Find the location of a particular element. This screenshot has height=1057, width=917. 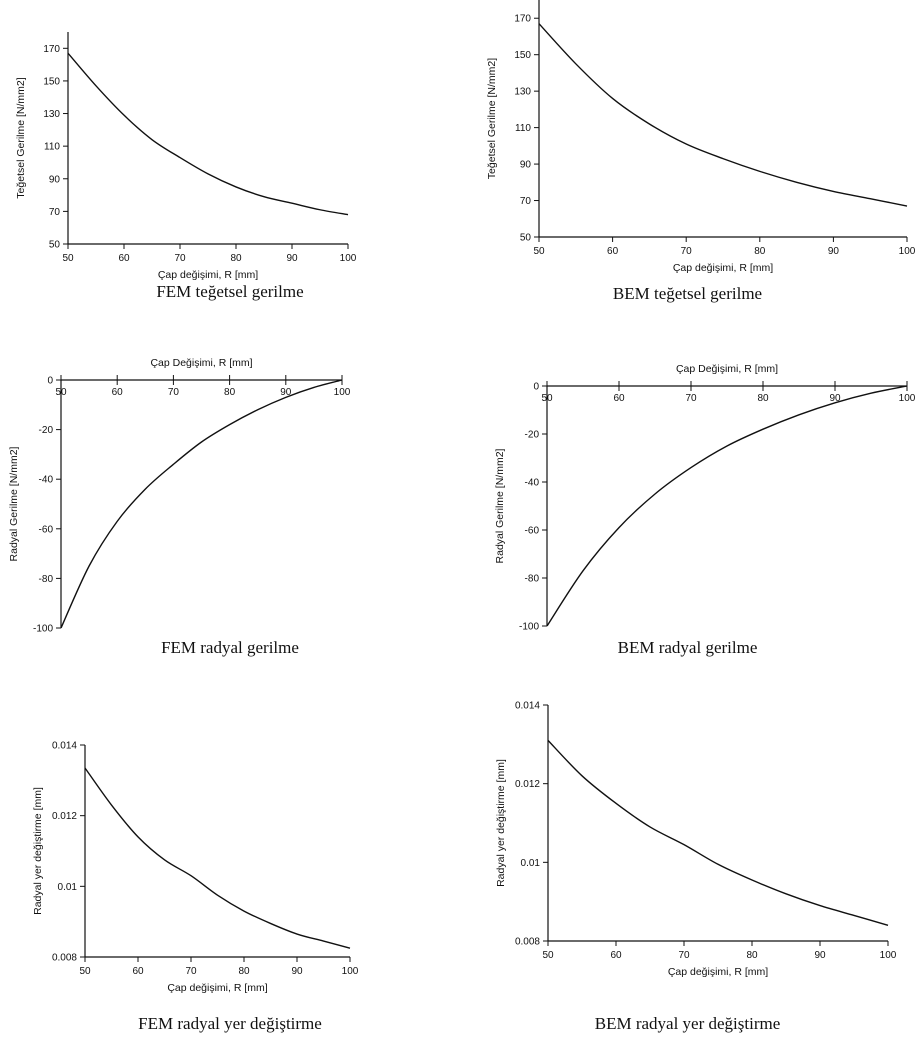

chart-caption: BEM radyal yer değiştirme is located at coordinates (687, 1023).